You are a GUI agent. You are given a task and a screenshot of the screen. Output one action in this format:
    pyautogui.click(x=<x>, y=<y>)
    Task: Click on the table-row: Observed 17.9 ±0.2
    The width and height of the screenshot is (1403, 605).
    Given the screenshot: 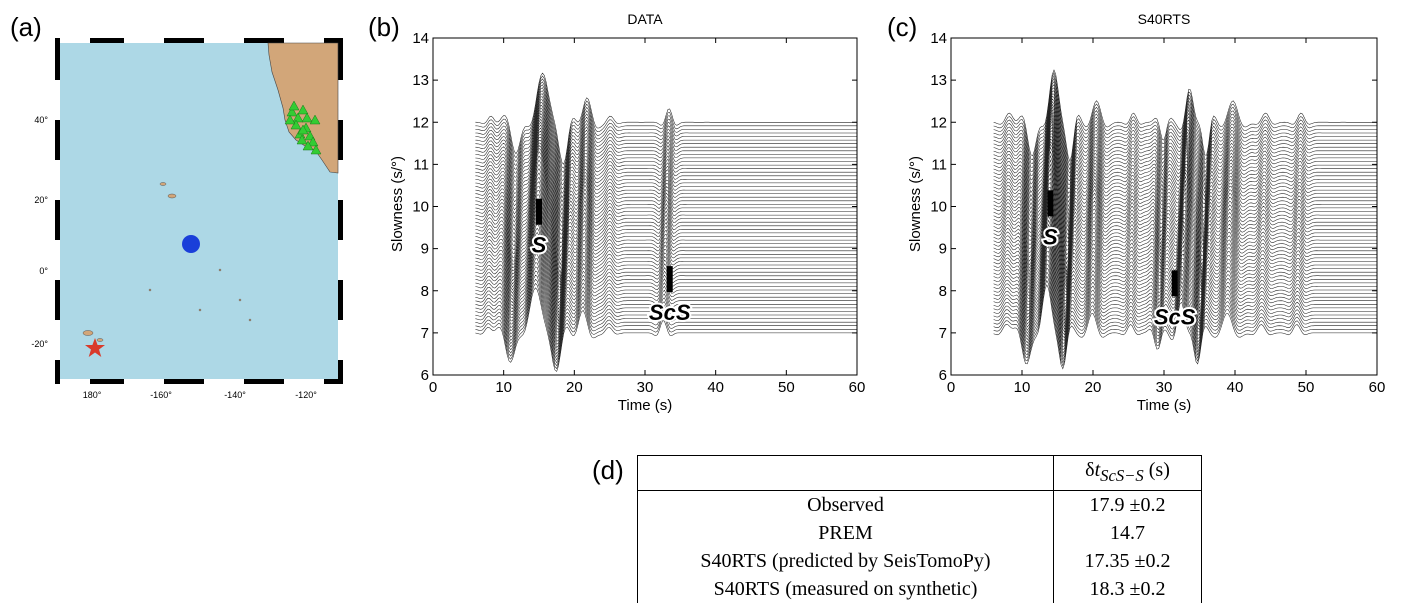 What is the action you would take?
    pyautogui.click(x=919, y=504)
    